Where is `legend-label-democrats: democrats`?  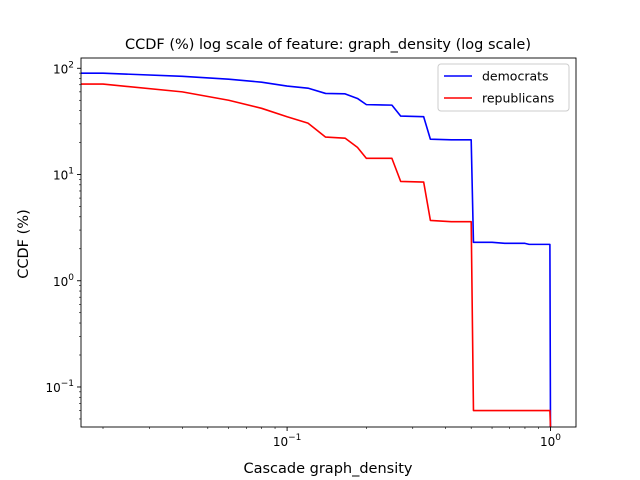
legend-label-democrats: democrats is located at coordinates (515, 76).